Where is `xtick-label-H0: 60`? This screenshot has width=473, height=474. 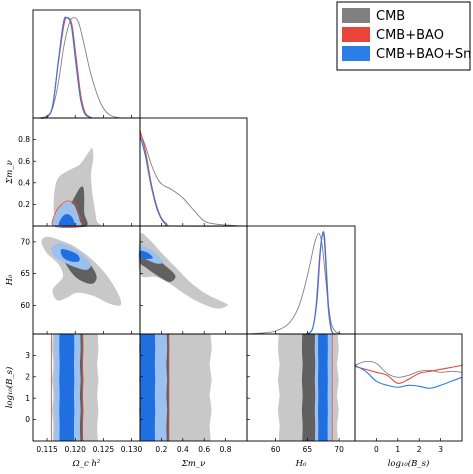
xtick-label-H0: 60 is located at coordinates (276, 449).